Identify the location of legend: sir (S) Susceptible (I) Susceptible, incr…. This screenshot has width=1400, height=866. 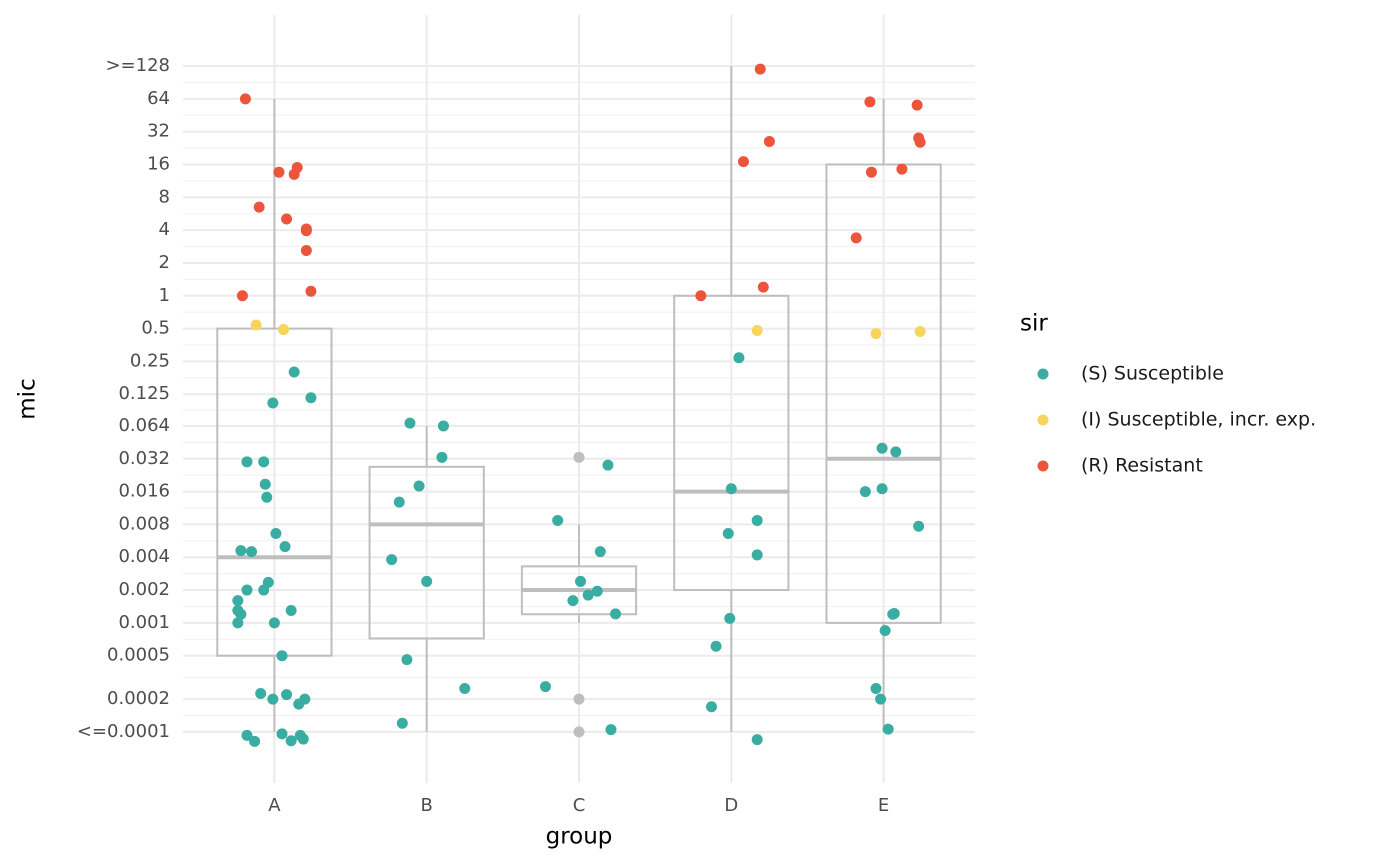
(1168, 394).